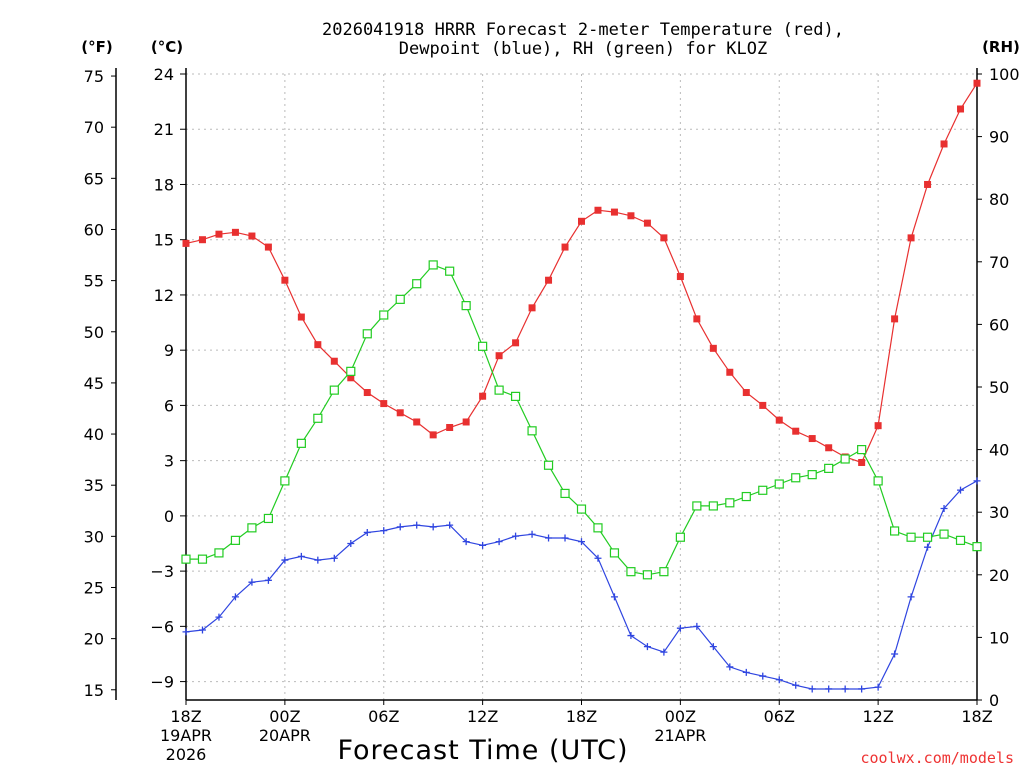 This screenshot has width=1024, height=768. Describe the element at coordinates (779, 716) in the screenshot. I see `x-tick-label: 06Z` at that location.